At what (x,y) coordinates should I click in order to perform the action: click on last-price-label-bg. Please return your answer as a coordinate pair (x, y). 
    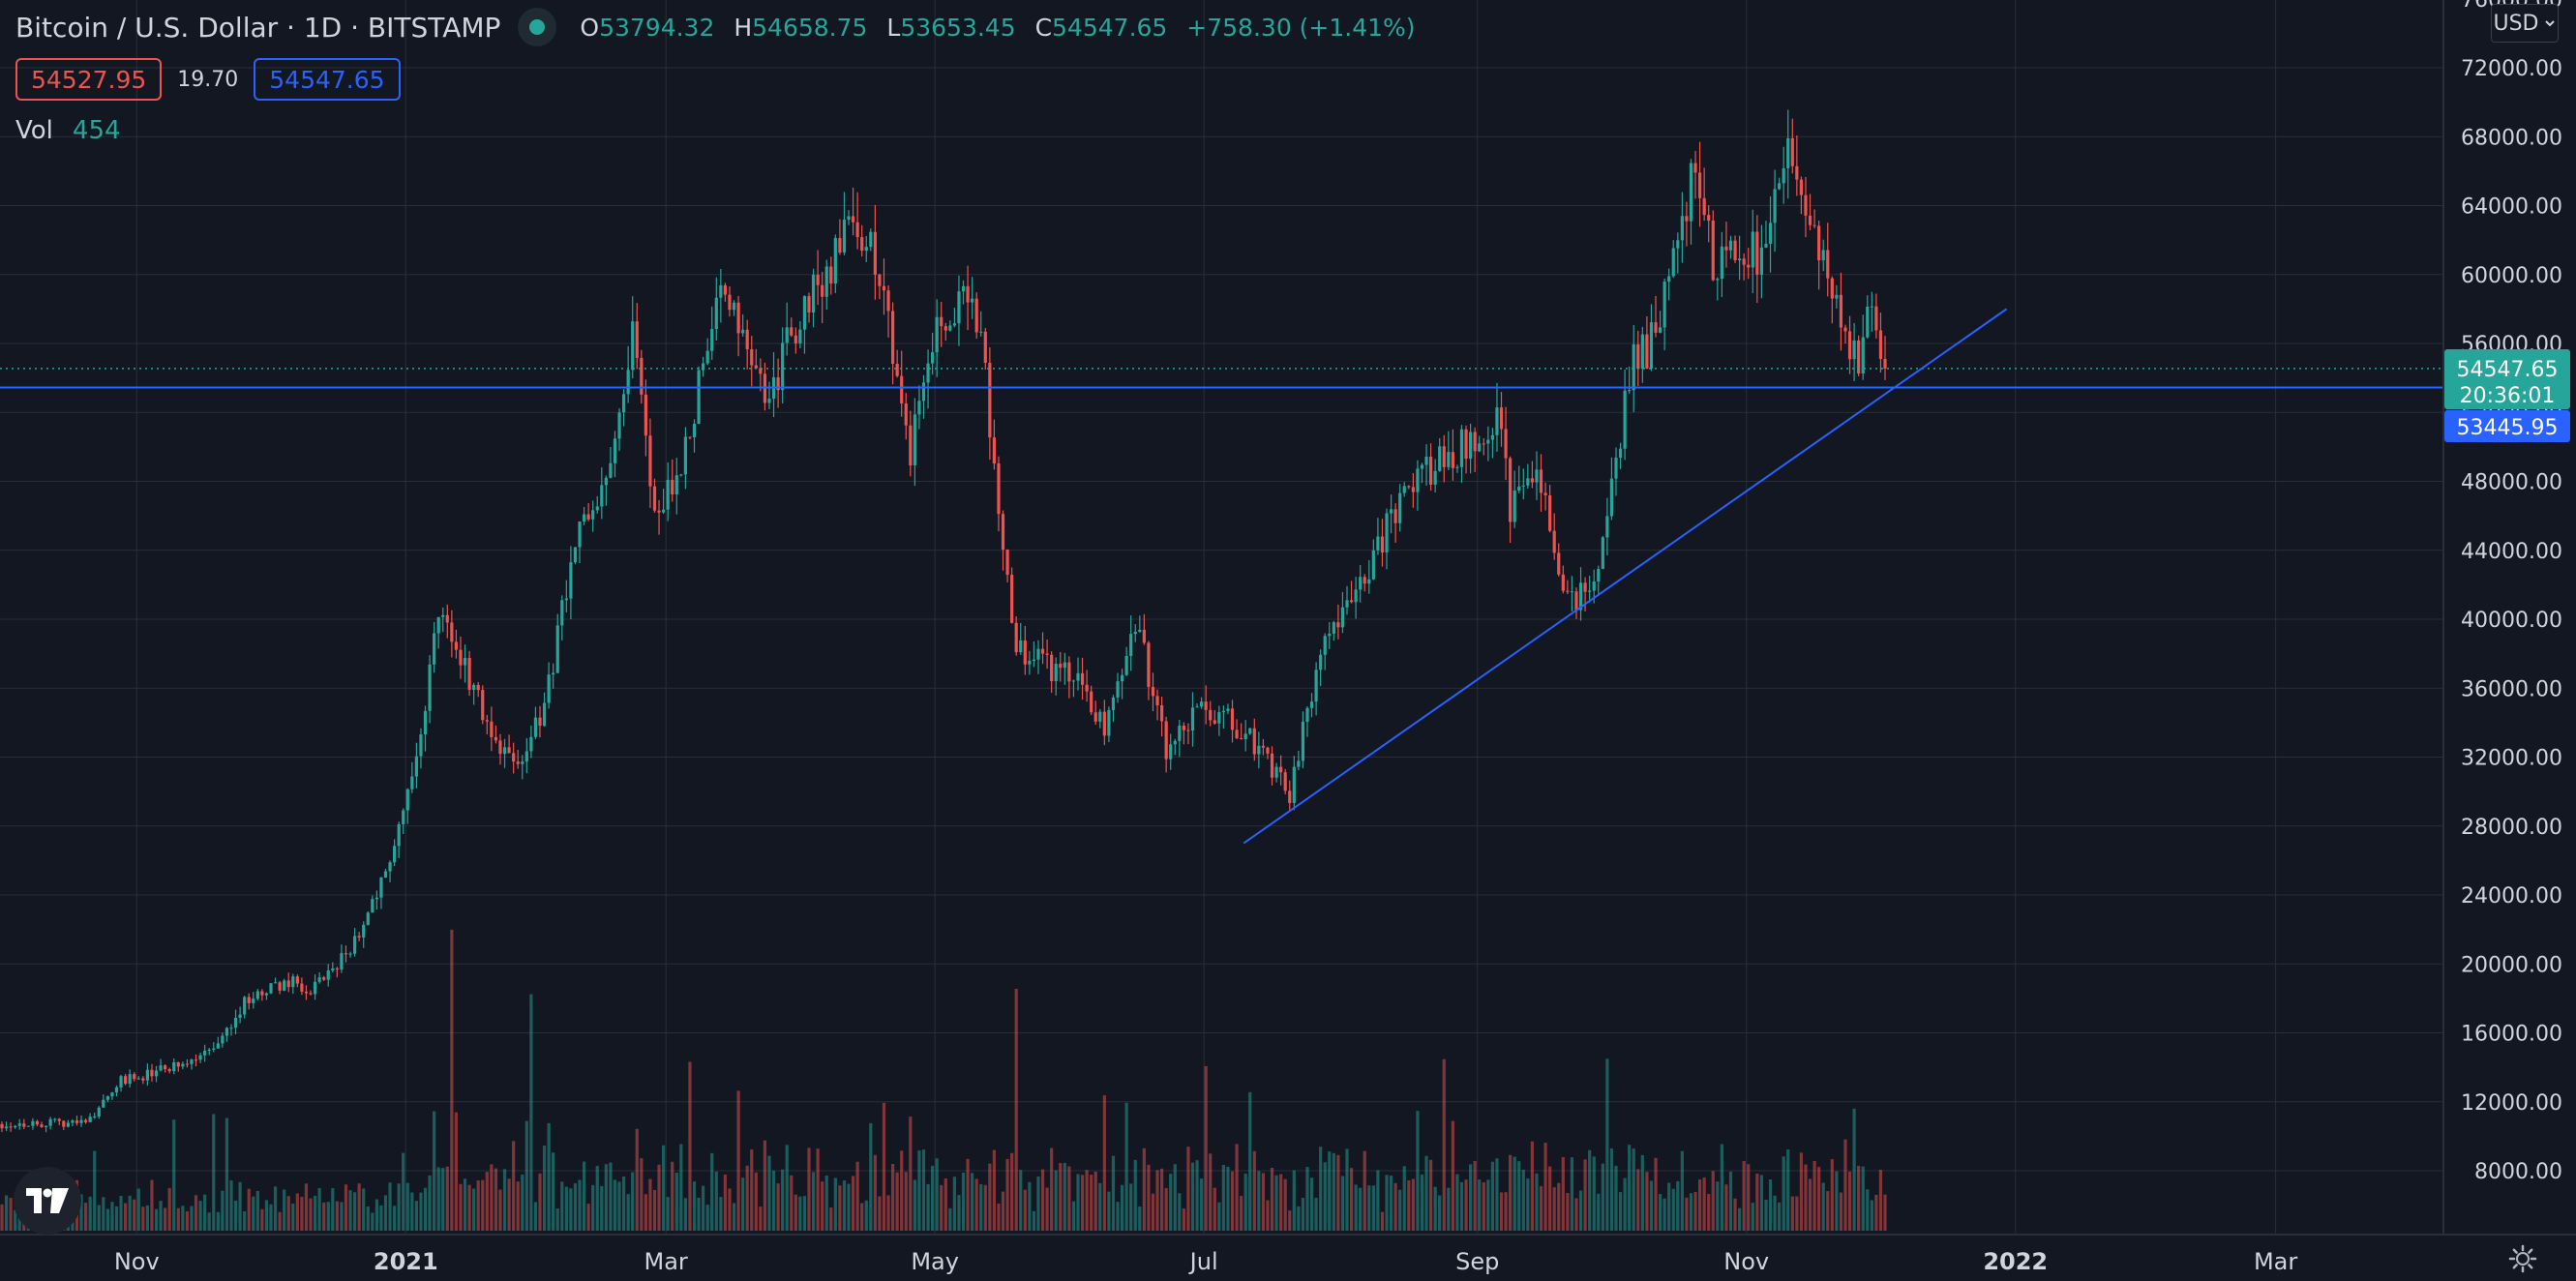
    Looking at the image, I should click on (2507, 379).